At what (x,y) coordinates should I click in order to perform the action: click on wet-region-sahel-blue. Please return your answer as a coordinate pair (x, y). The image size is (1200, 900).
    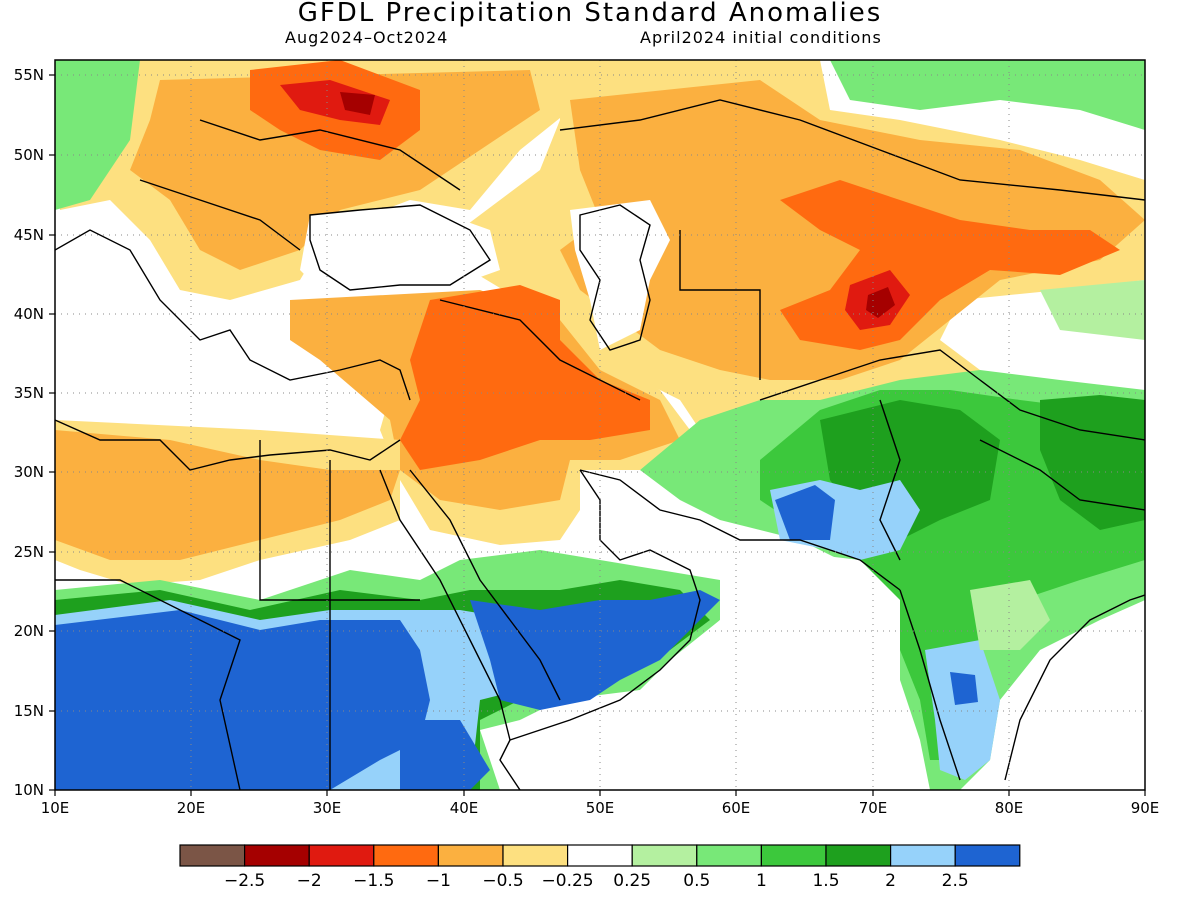
    Looking at the image, I should click on (242, 700).